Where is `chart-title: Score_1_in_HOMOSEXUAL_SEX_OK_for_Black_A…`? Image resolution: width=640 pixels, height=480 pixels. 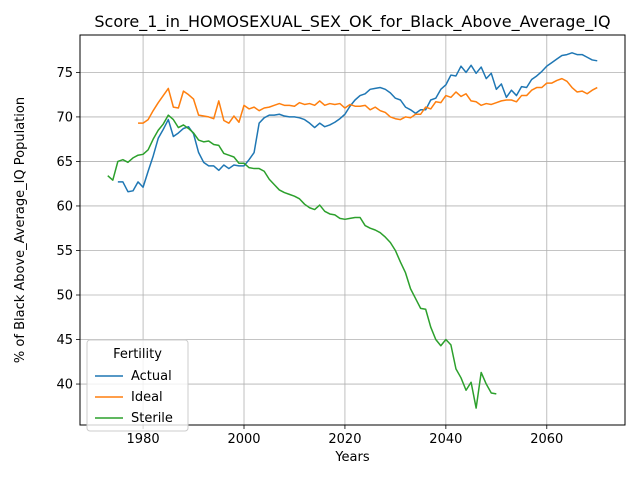
chart-title: Score_1_in_HOMOSEXUAL_SEX_OK_for_Black_A… is located at coordinates (352, 22).